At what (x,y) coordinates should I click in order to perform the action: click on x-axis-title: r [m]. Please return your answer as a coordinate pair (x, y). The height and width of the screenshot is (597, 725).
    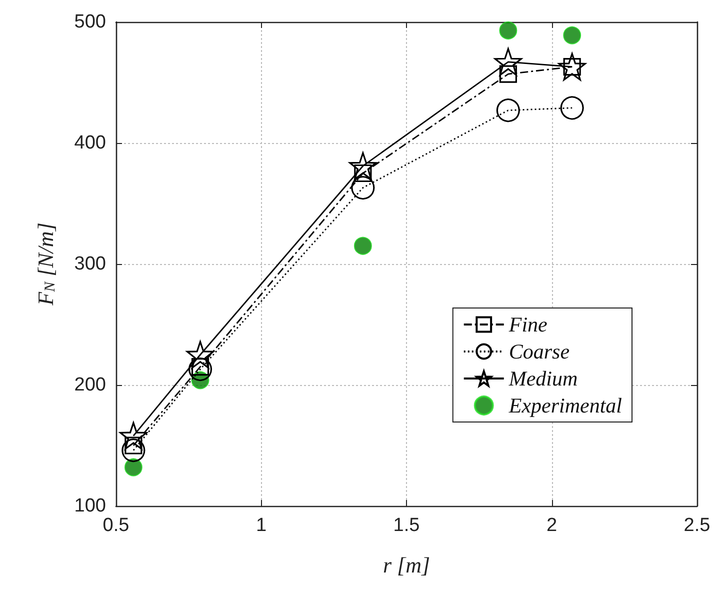
    Looking at the image, I should click on (406, 565).